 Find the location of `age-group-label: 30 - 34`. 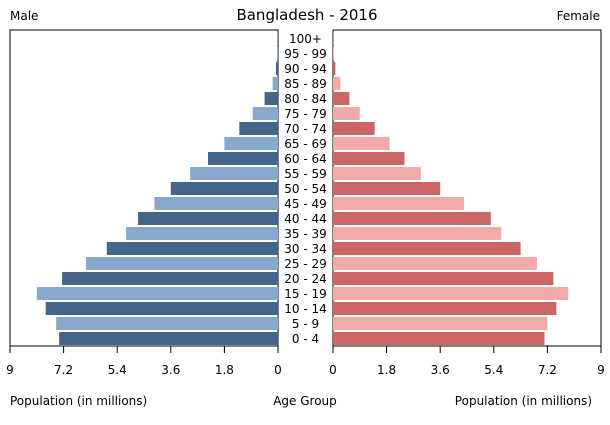

age-group-label: 30 - 34 is located at coordinates (305, 249).